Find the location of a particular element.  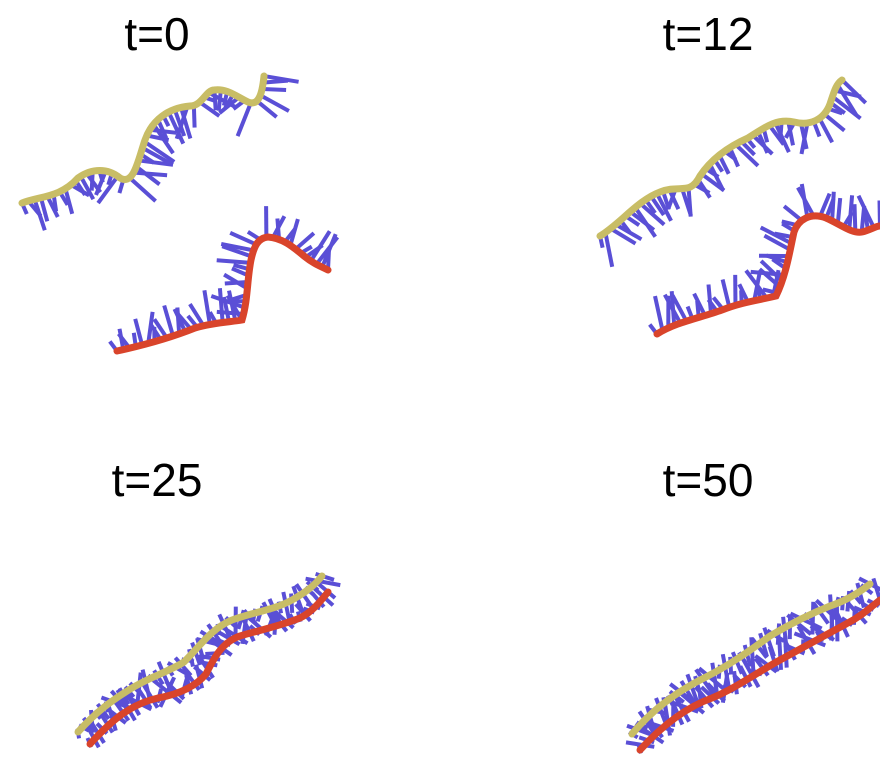

panel-t25: t=25 is located at coordinates (207, 601).